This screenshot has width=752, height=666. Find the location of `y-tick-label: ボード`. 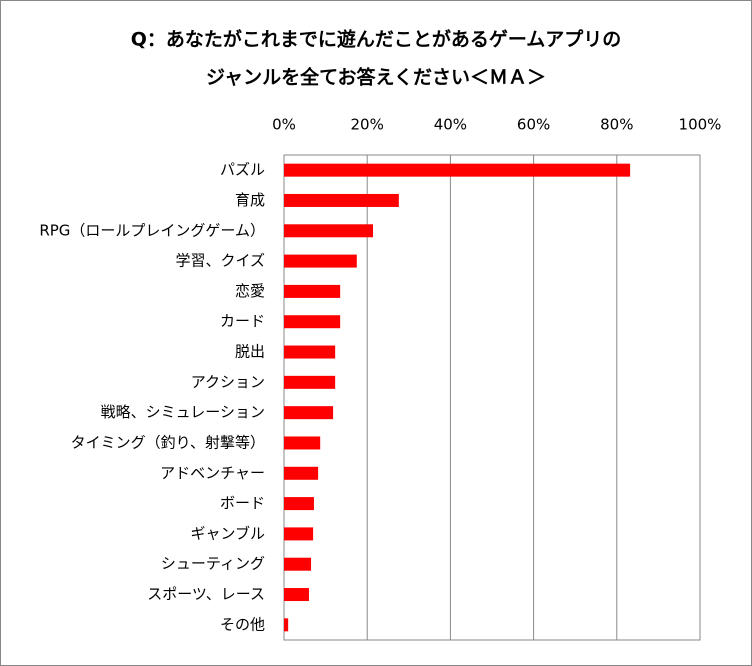

y-tick-label: ボード is located at coordinates (242, 503).